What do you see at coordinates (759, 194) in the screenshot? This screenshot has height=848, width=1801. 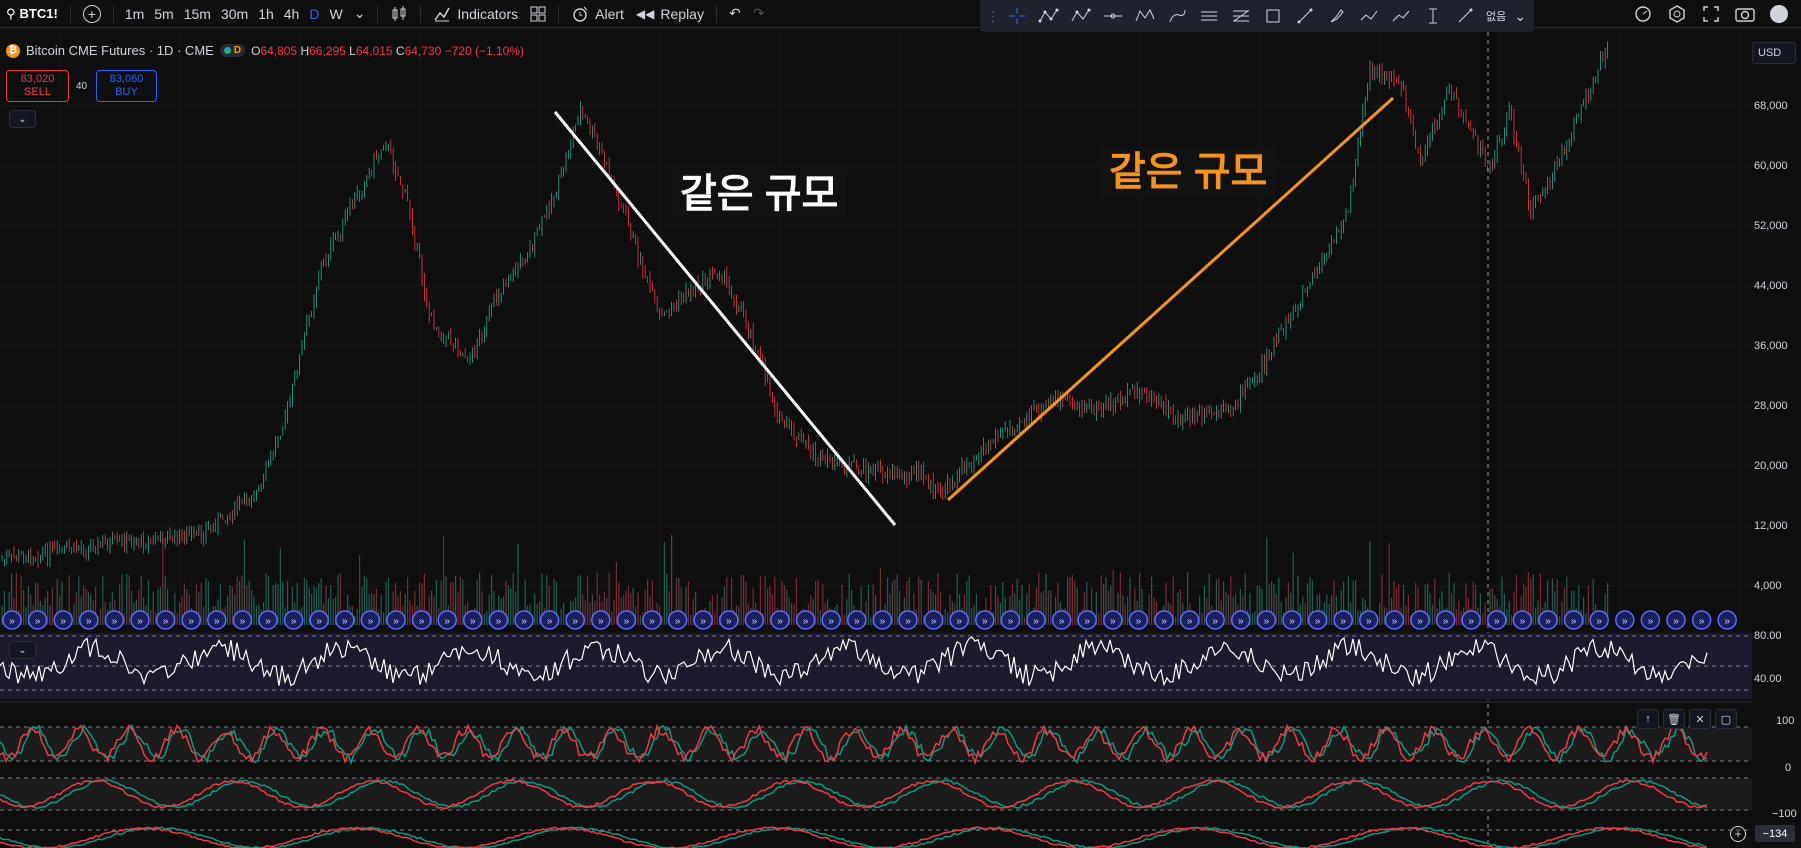 I see `annotation-text-white: 같은 규모` at bounding box center [759, 194].